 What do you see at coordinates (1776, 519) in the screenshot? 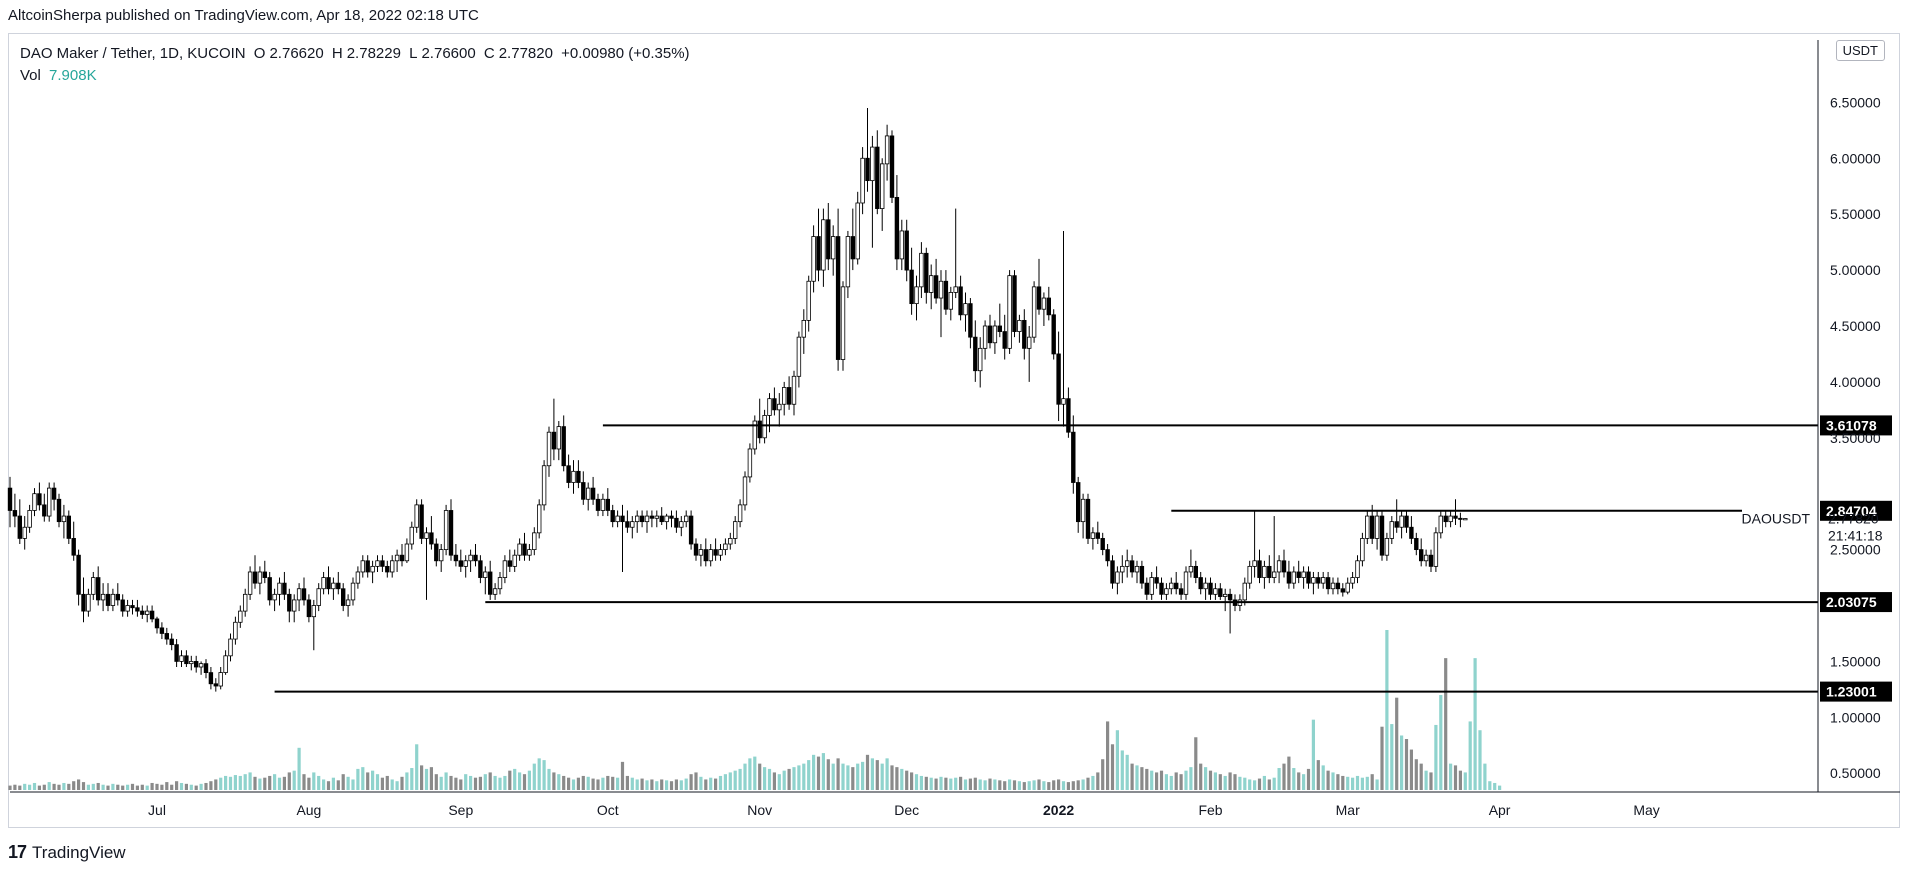
I see `symbol-price-tag: DAOUSDT` at bounding box center [1776, 519].